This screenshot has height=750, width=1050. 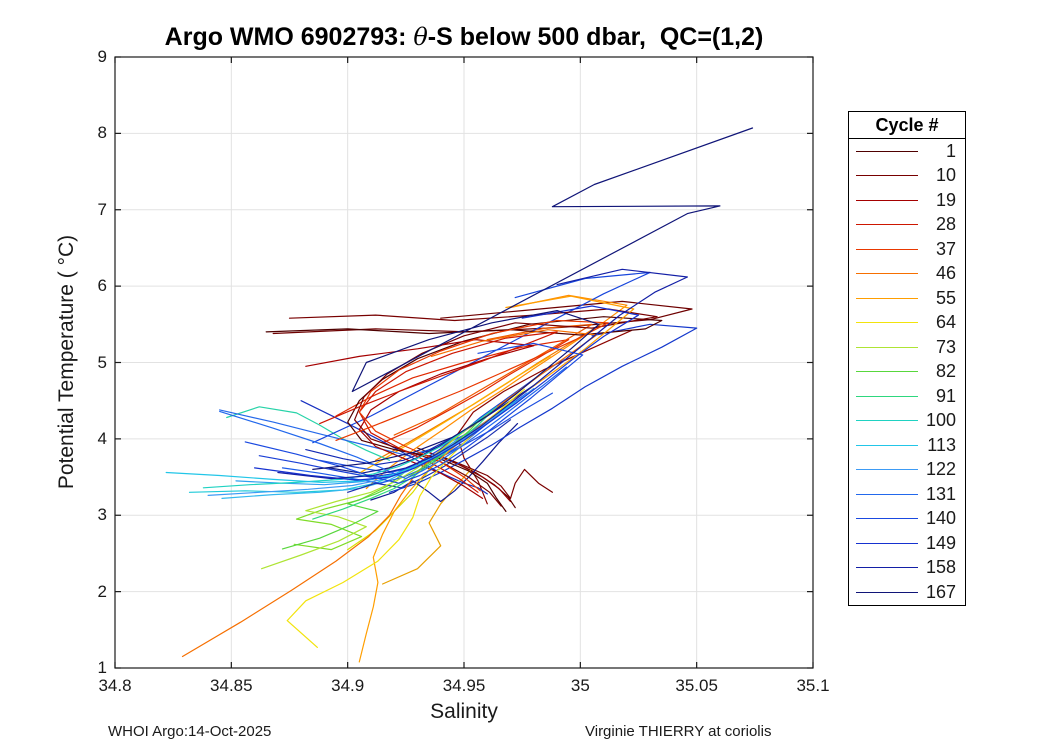 What do you see at coordinates (945, 371) in the screenshot?
I see `legend-cycle-number: 82` at bounding box center [945, 371].